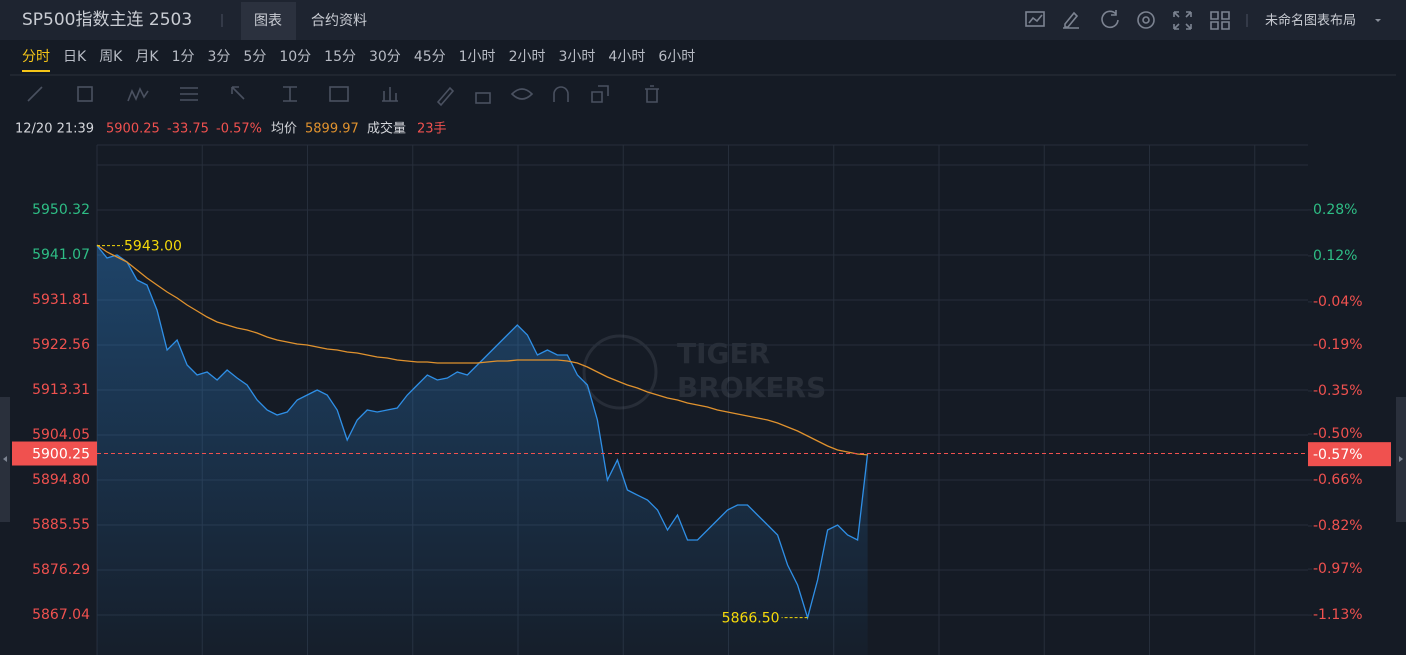  I want to click on last-change-tag, so click(1349, 454).